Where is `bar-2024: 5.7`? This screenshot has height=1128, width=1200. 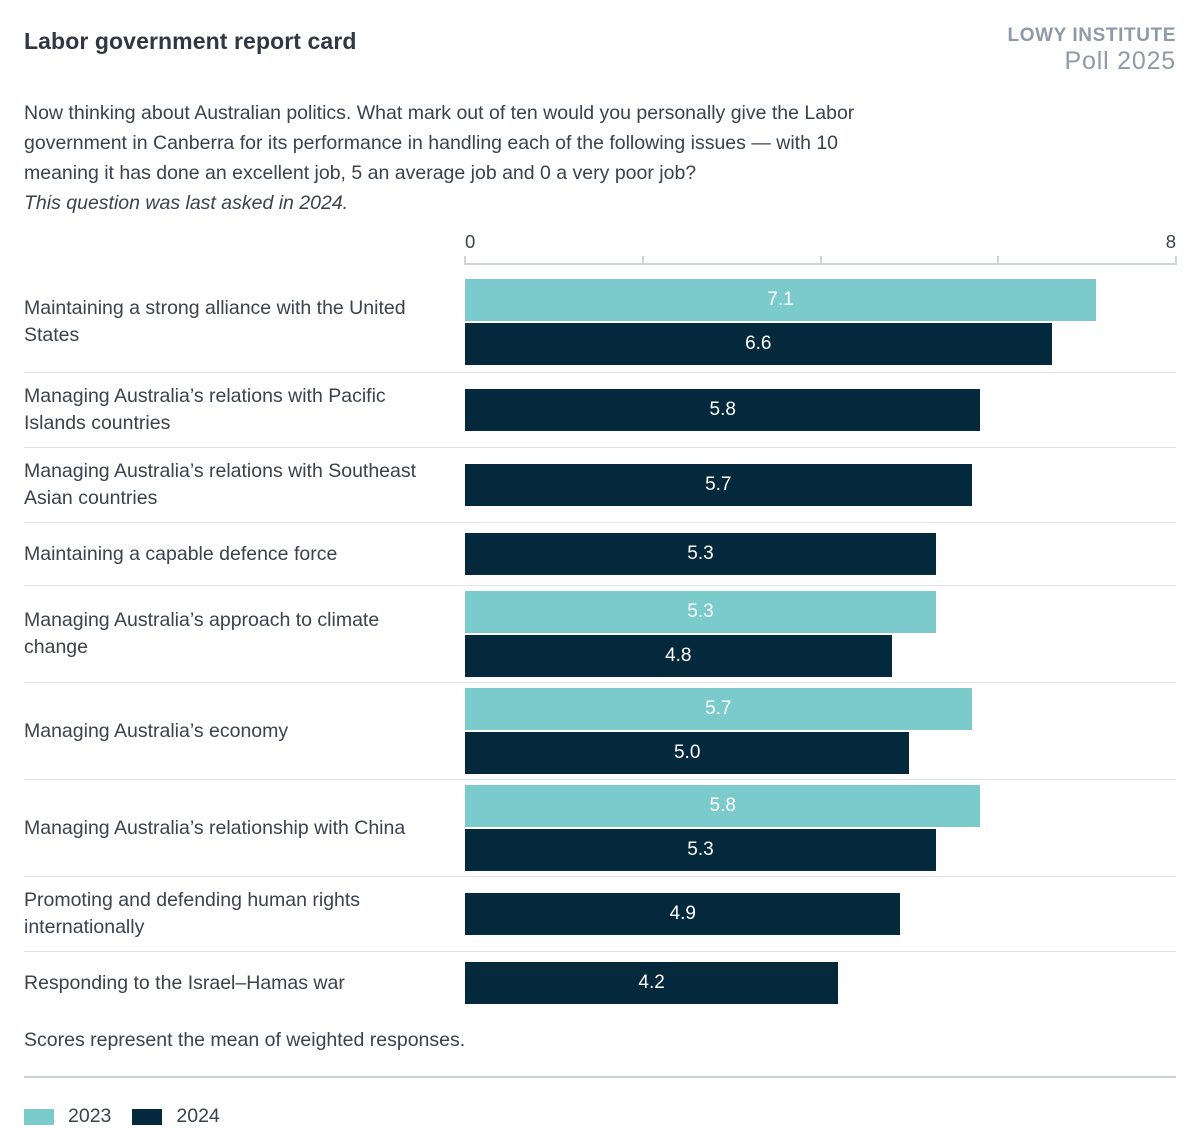
bar-2024: 5.7 is located at coordinates (718, 485).